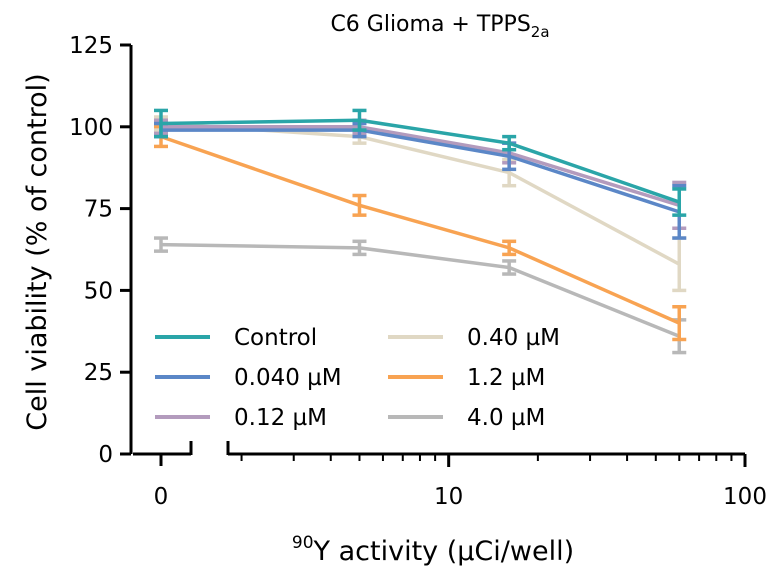 The height and width of the screenshot is (579, 773). I want to click on x-tick-label: 10, so click(448, 497).